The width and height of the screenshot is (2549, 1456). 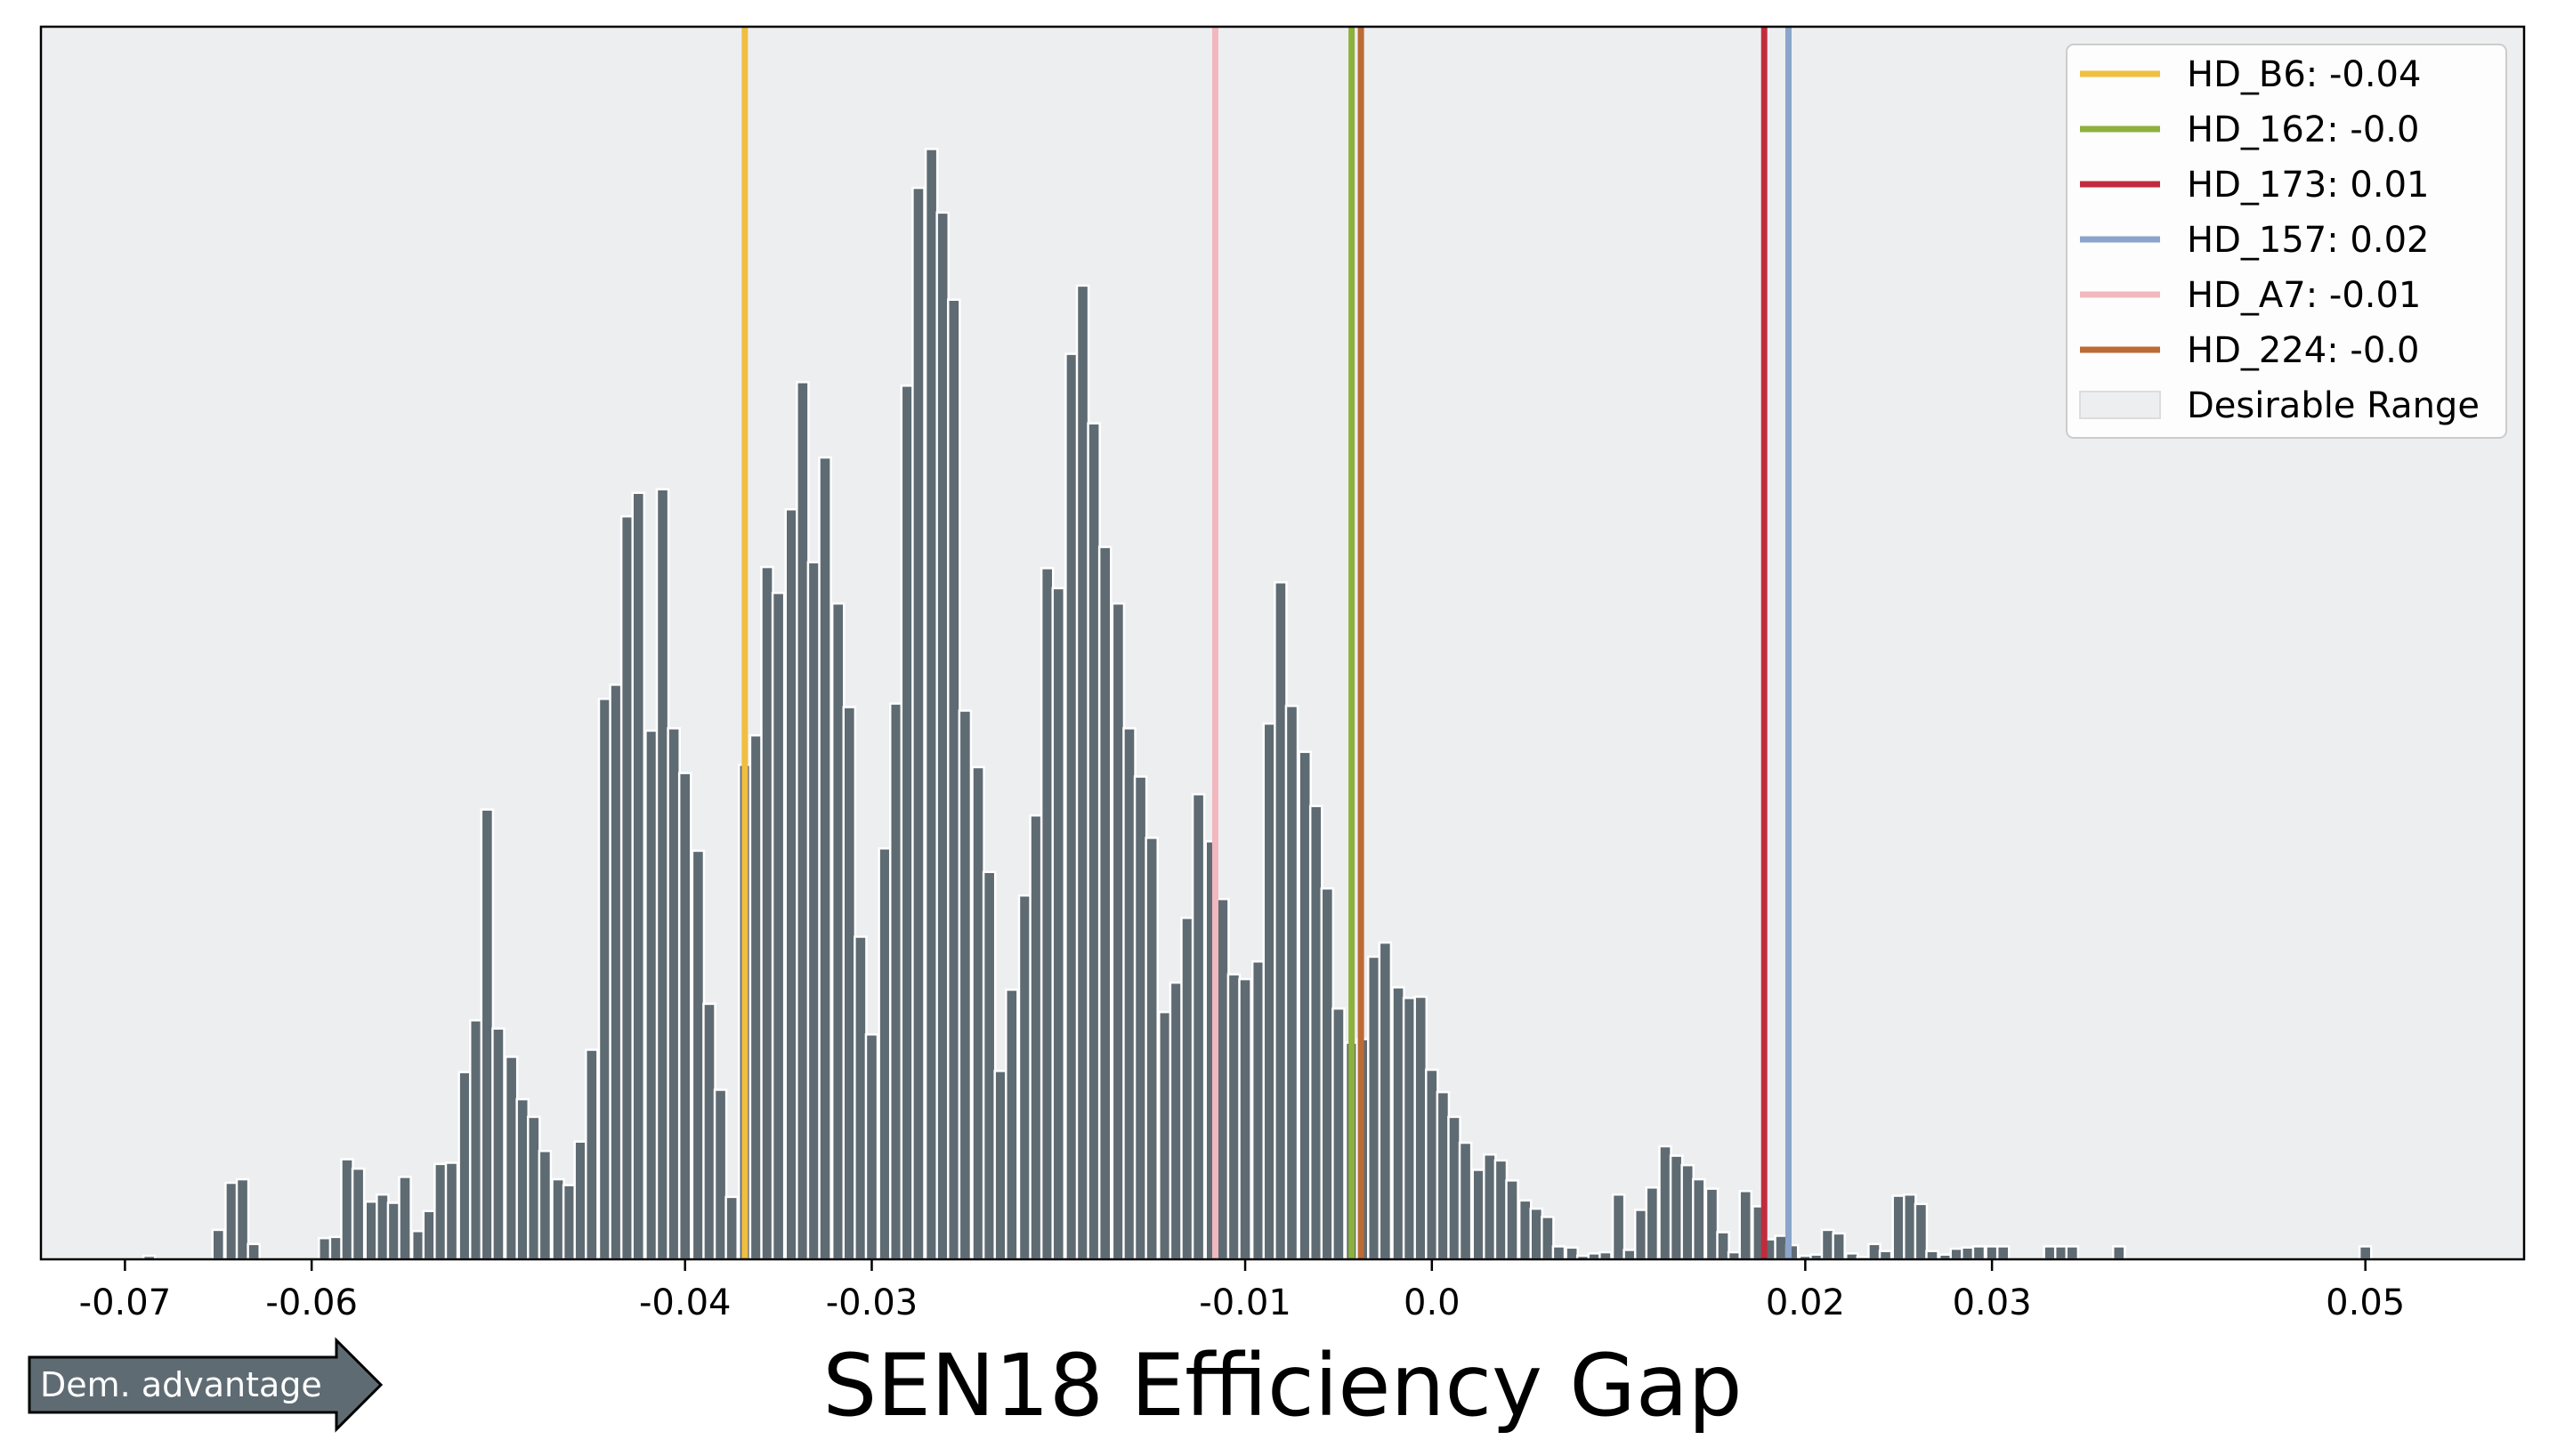 What do you see at coordinates (1806, 1302) in the screenshot?
I see `x-tick-label: 0.02` at bounding box center [1806, 1302].